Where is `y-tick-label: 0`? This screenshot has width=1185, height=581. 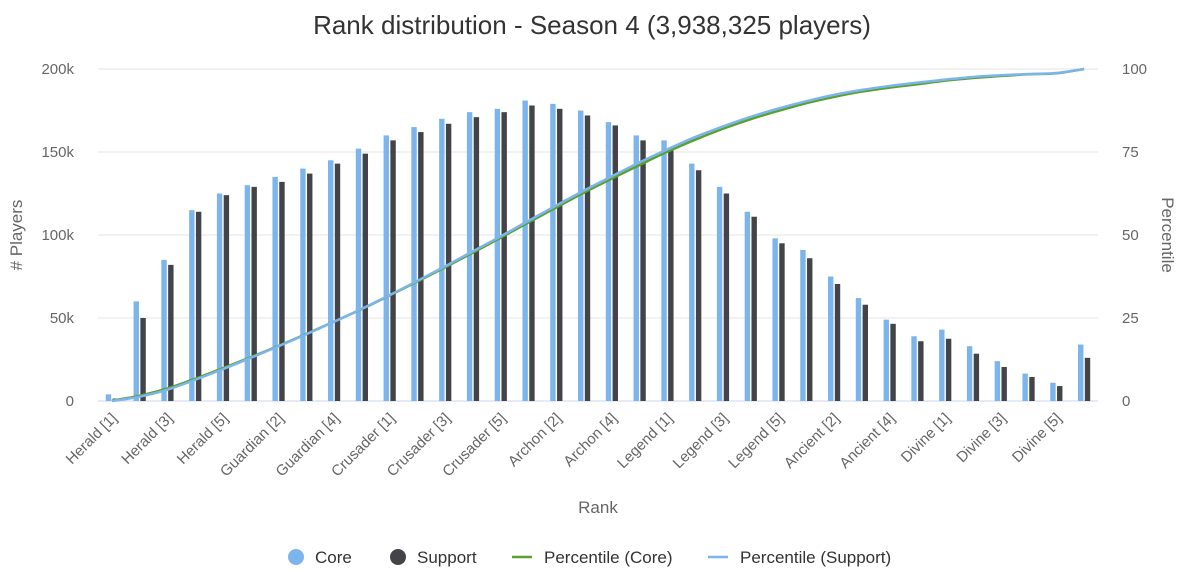 y-tick-label: 0 is located at coordinates (70, 401).